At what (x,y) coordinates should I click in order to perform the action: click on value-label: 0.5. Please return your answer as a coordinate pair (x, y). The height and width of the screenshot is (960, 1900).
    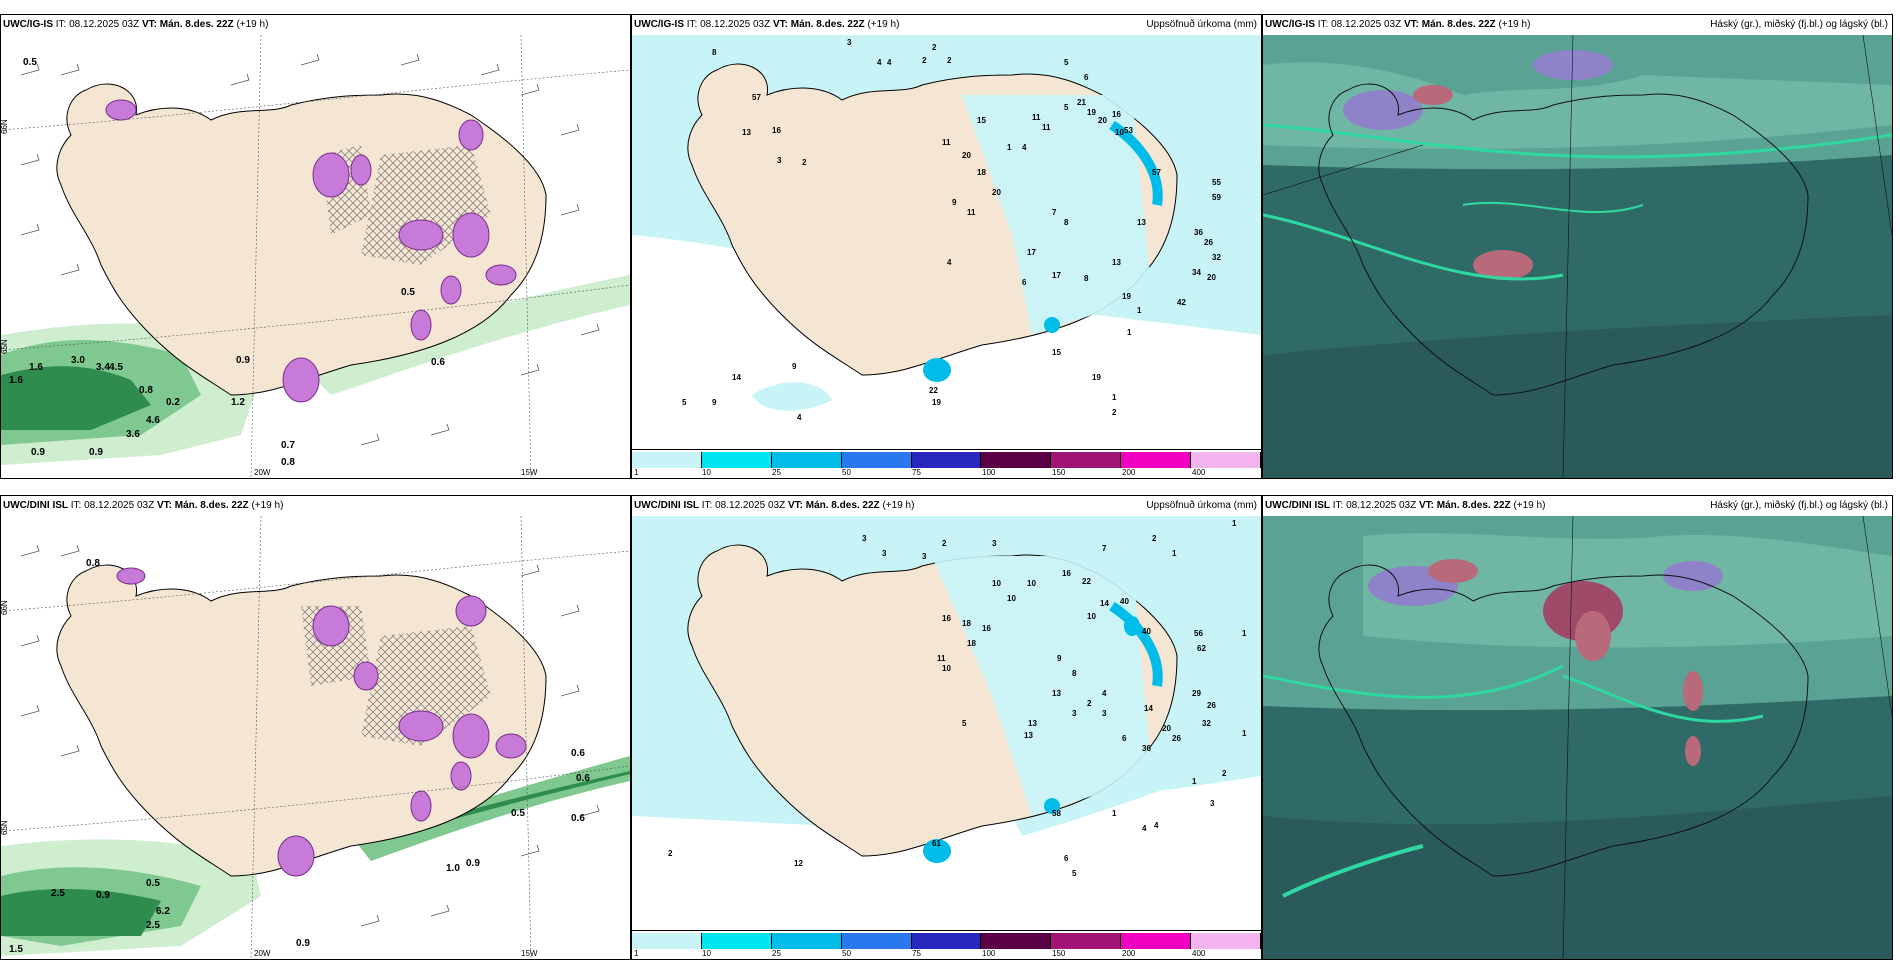
    Looking at the image, I should click on (408, 292).